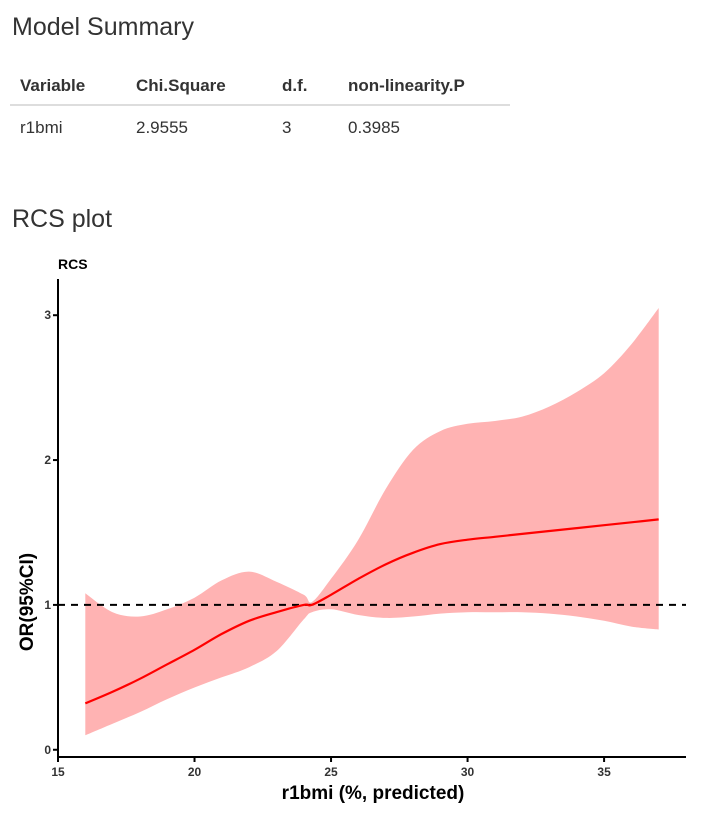 The height and width of the screenshot is (821, 723). Describe the element at coordinates (41, 127) in the screenshot. I see `cell-variable: r1bmi` at that location.